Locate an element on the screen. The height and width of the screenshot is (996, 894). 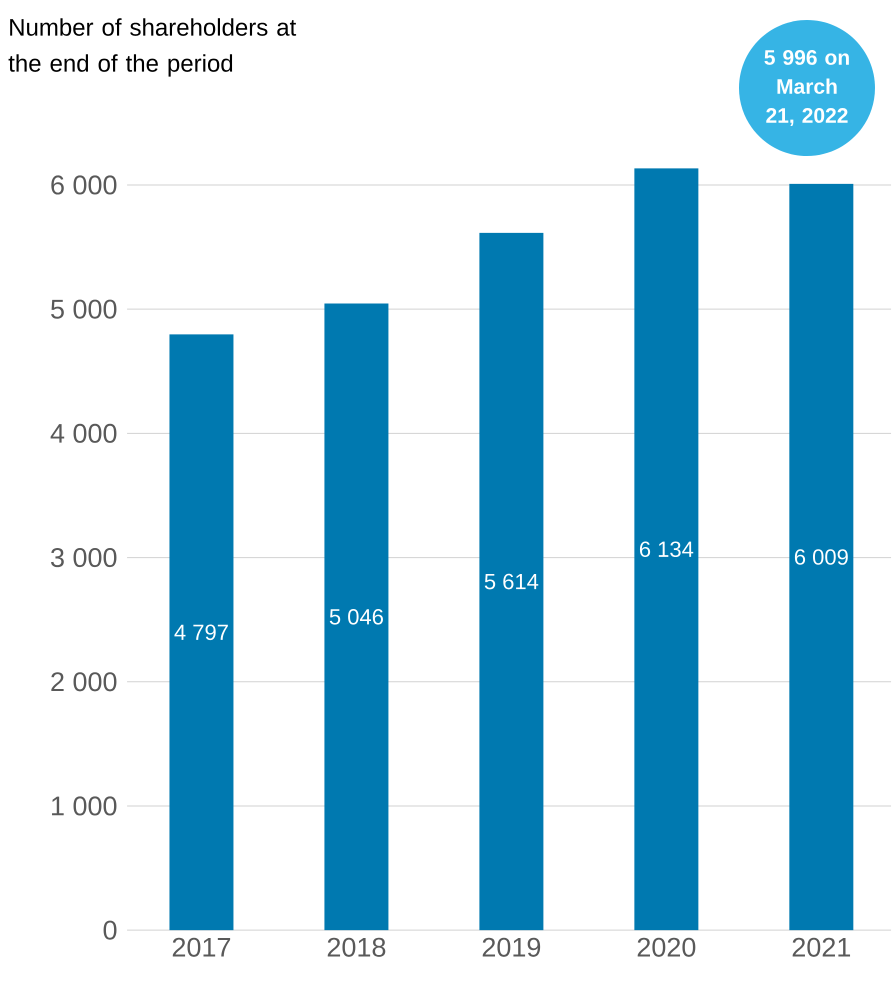
x-tick-label: 2019 is located at coordinates (511, 947).